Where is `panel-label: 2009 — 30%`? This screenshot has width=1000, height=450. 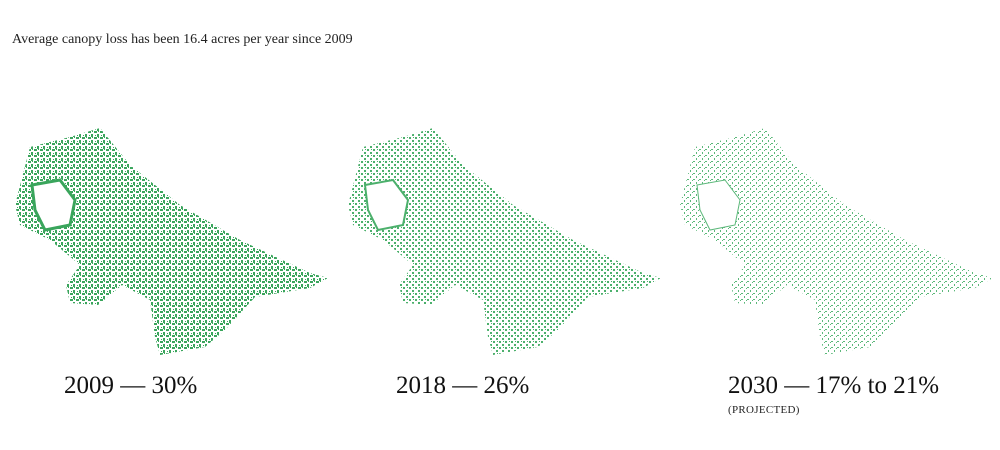 panel-label: 2009 — 30% is located at coordinates (131, 385).